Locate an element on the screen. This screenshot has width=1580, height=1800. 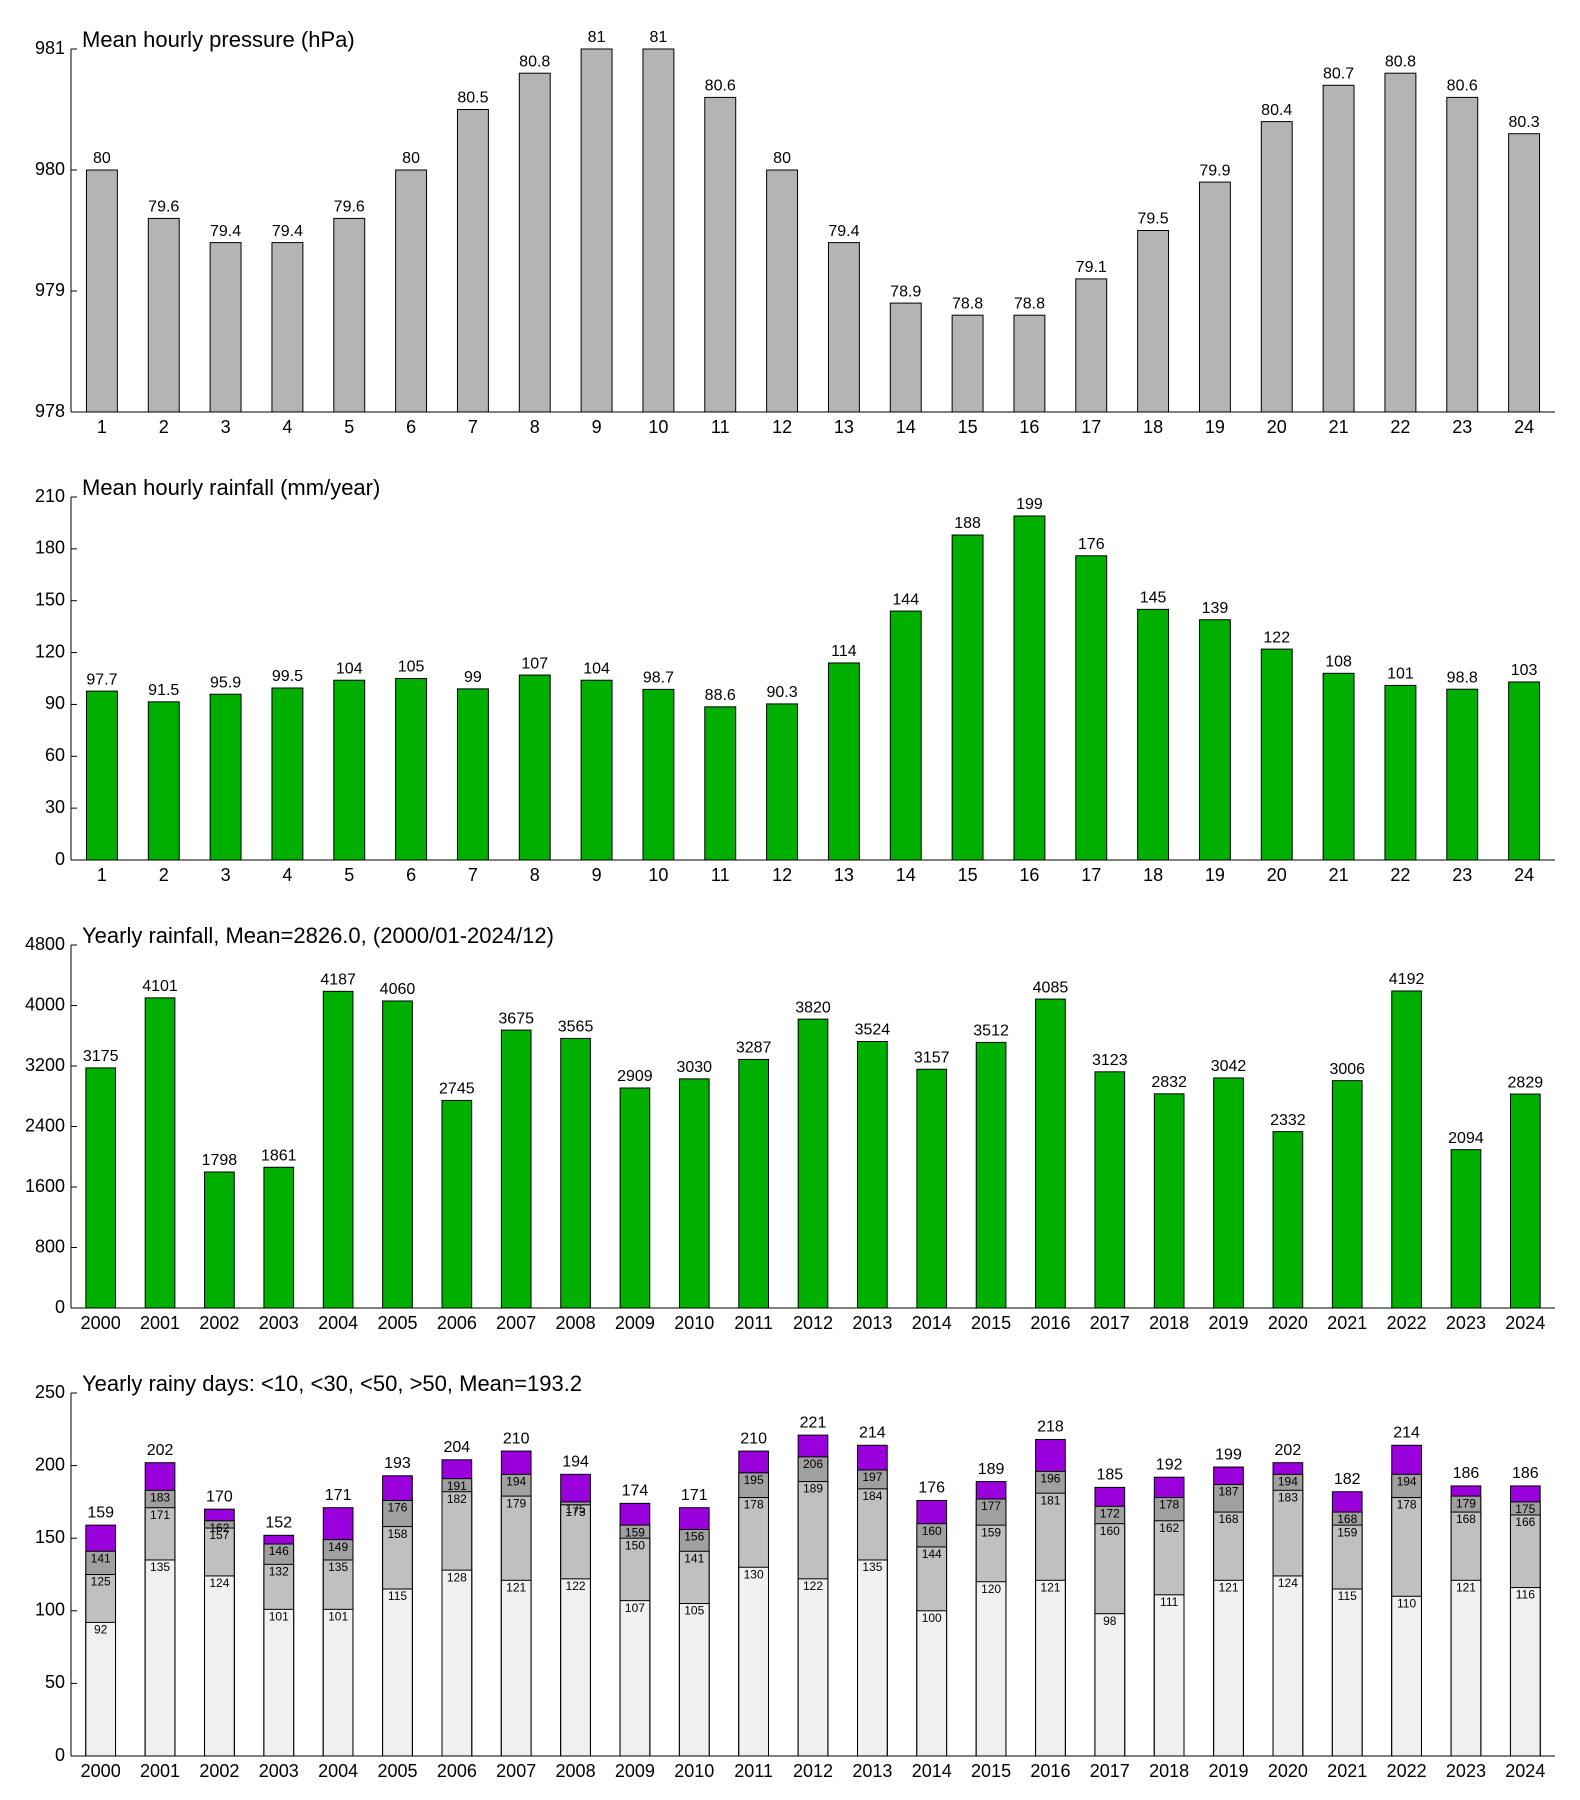
x-tick-label: 2019 is located at coordinates (1228, 1771).